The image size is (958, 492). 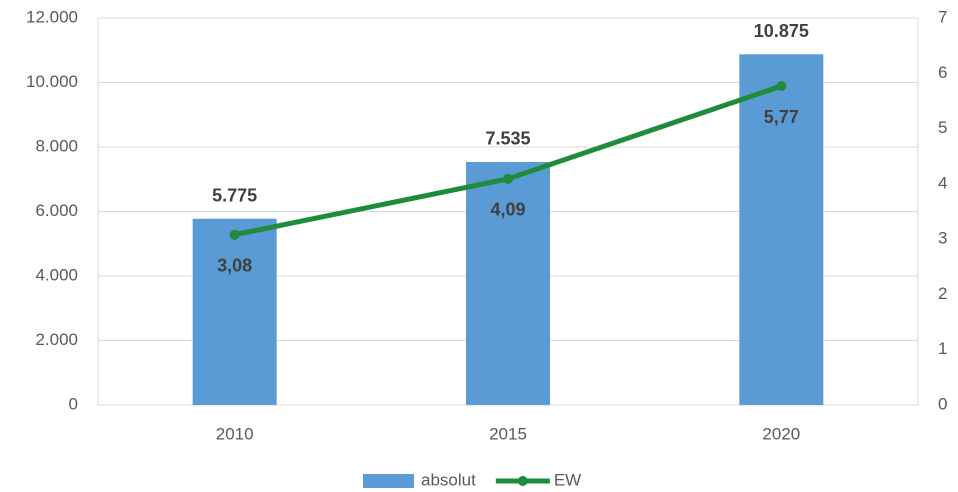 What do you see at coordinates (942, 403) in the screenshot?
I see `y2-tick-label: 0` at bounding box center [942, 403].